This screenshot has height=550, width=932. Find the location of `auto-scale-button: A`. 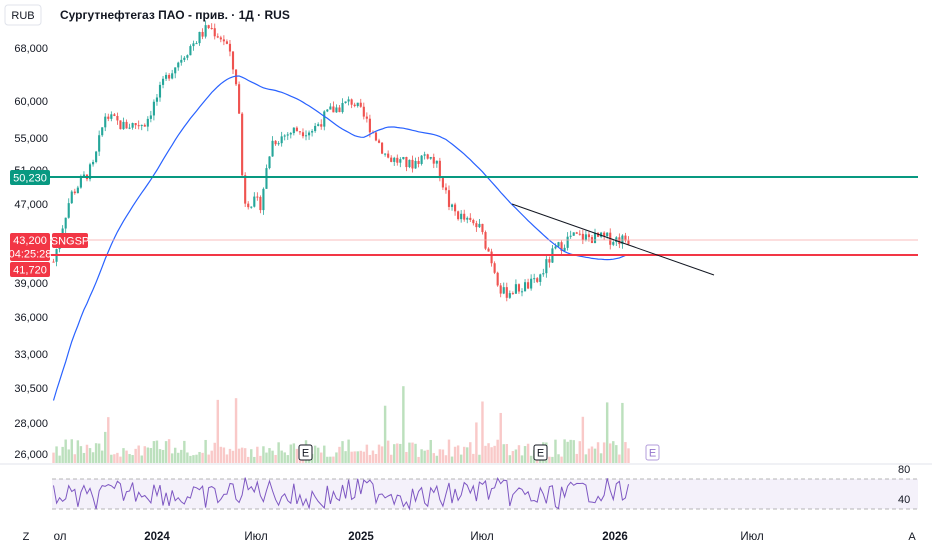

auto-scale-button: A is located at coordinates (912, 537).